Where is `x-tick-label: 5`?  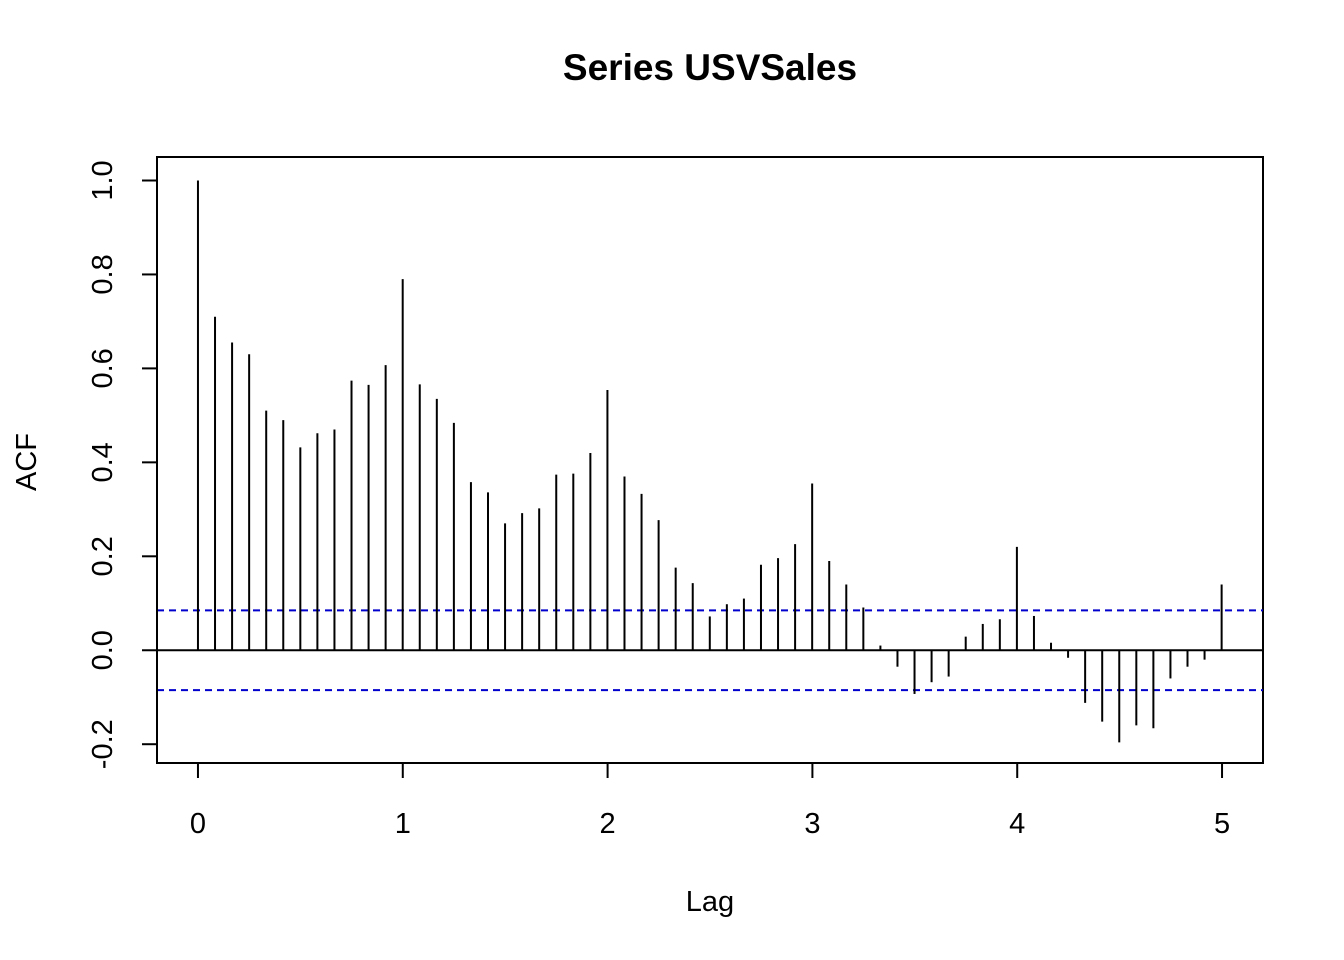 x-tick-label: 5 is located at coordinates (1222, 824).